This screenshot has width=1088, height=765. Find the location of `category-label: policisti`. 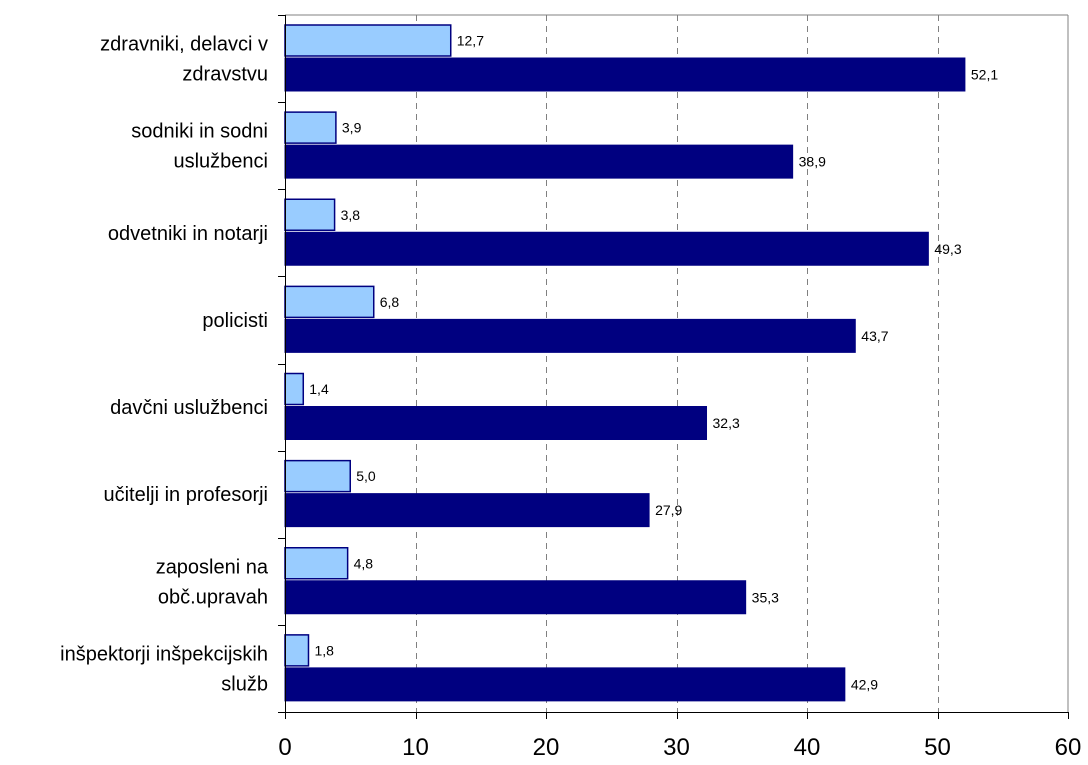

category-label: policisti is located at coordinates (235, 321).